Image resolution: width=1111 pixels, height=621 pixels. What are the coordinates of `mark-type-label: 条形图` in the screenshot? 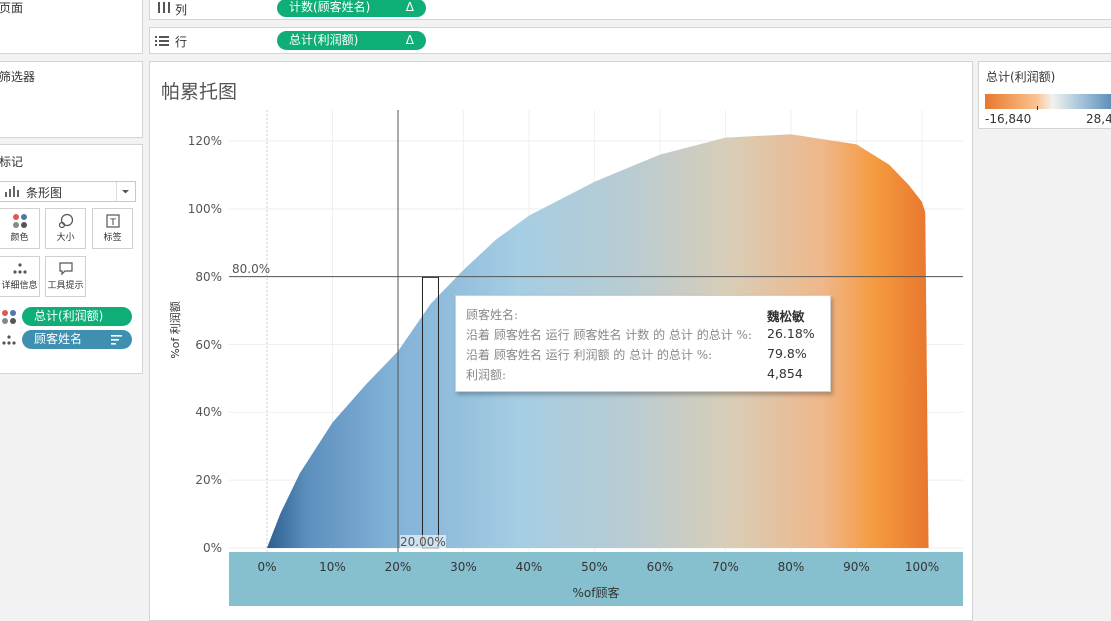 It's located at (44, 193).